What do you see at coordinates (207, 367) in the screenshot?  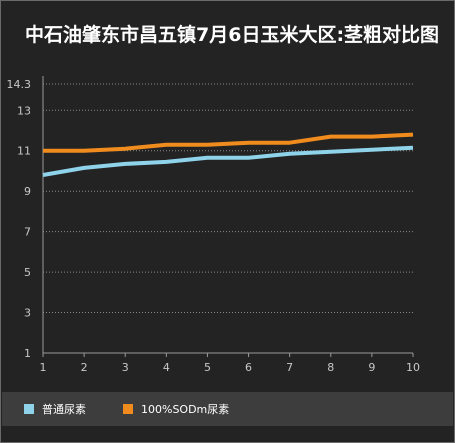 I see `x-tick-label-5: 5` at bounding box center [207, 367].